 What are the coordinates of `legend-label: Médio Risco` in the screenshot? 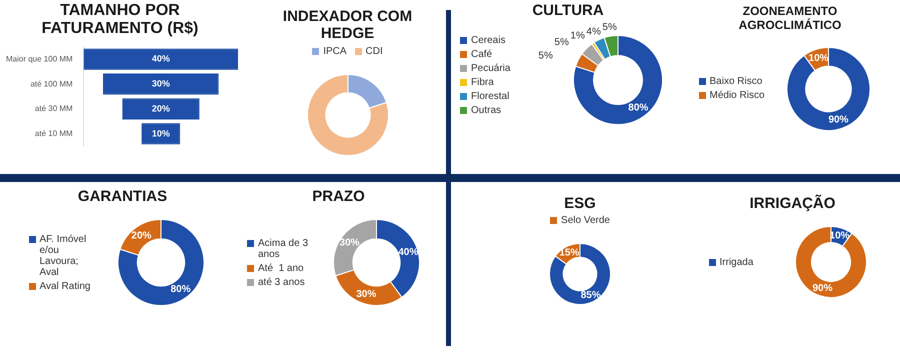 It's located at (737, 96).